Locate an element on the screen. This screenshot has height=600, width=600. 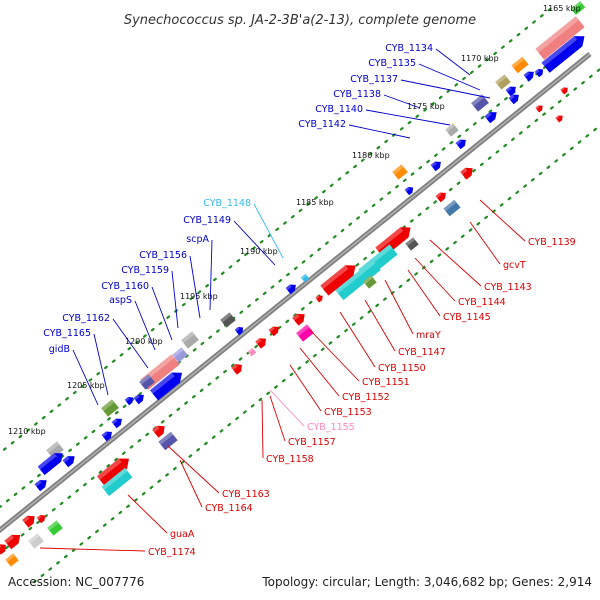
kbp-label-1205: 1205 kbp is located at coordinates (86, 385).